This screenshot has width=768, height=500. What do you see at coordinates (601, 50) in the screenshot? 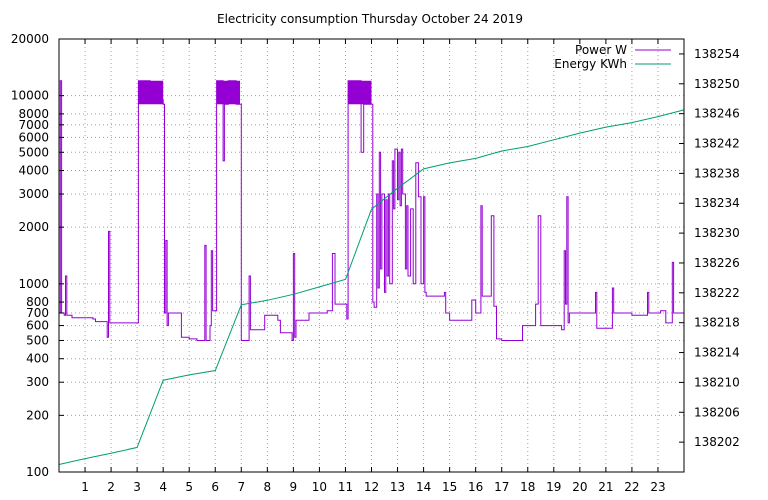
I see `legend-label-power: Power W` at bounding box center [601, 50].